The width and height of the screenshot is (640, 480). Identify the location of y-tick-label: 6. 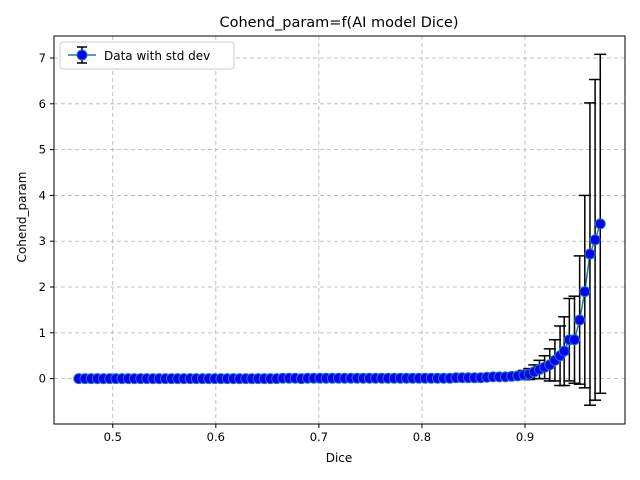
(42, 104).